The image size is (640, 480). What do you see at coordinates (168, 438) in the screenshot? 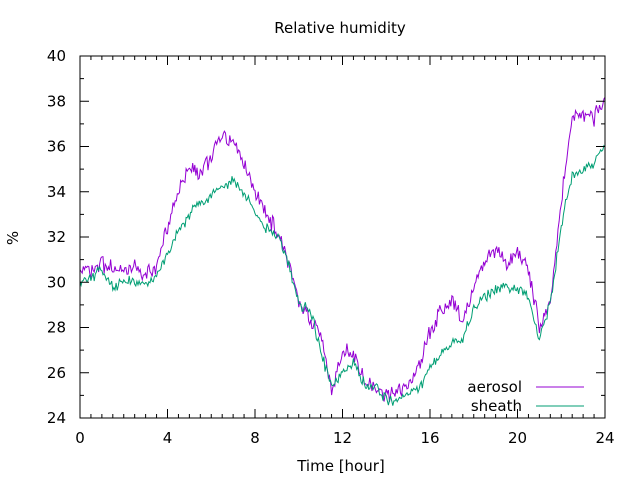
I see `x-tick-label: 4` at bounding box center [168, 438].